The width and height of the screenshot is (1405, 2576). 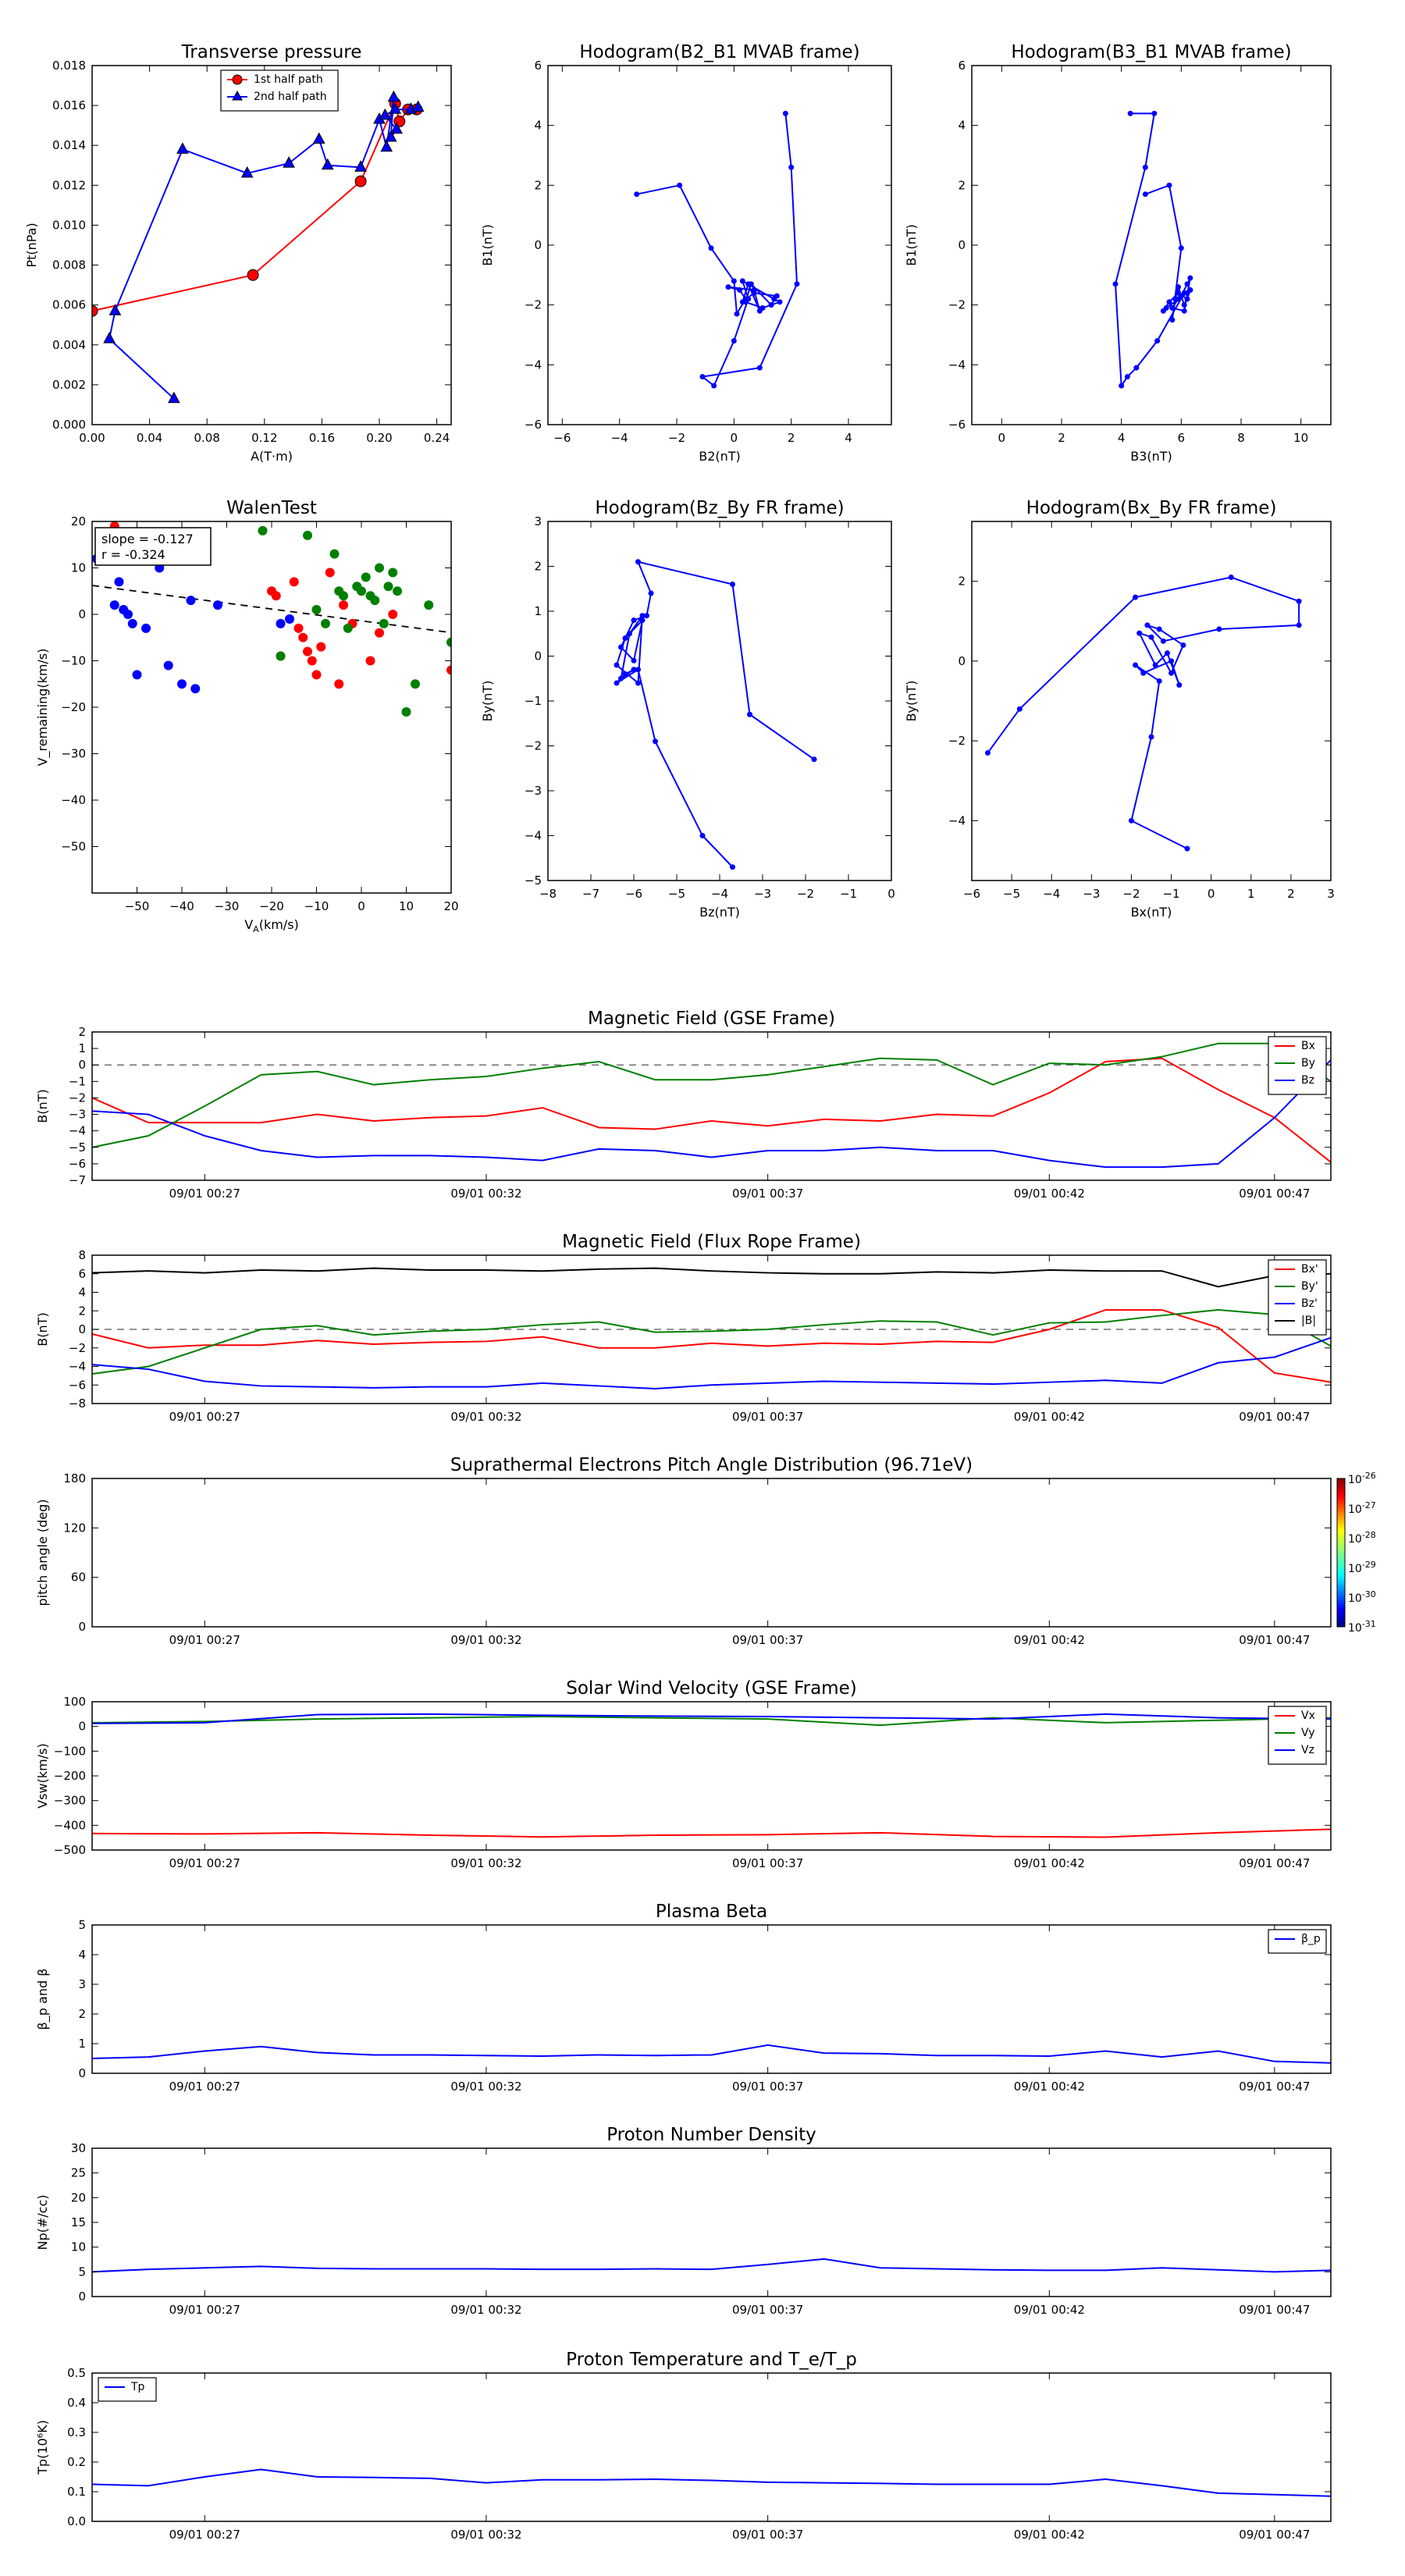 I want to click on y-tick-label: 0.1, so click(x=76, y=2492).